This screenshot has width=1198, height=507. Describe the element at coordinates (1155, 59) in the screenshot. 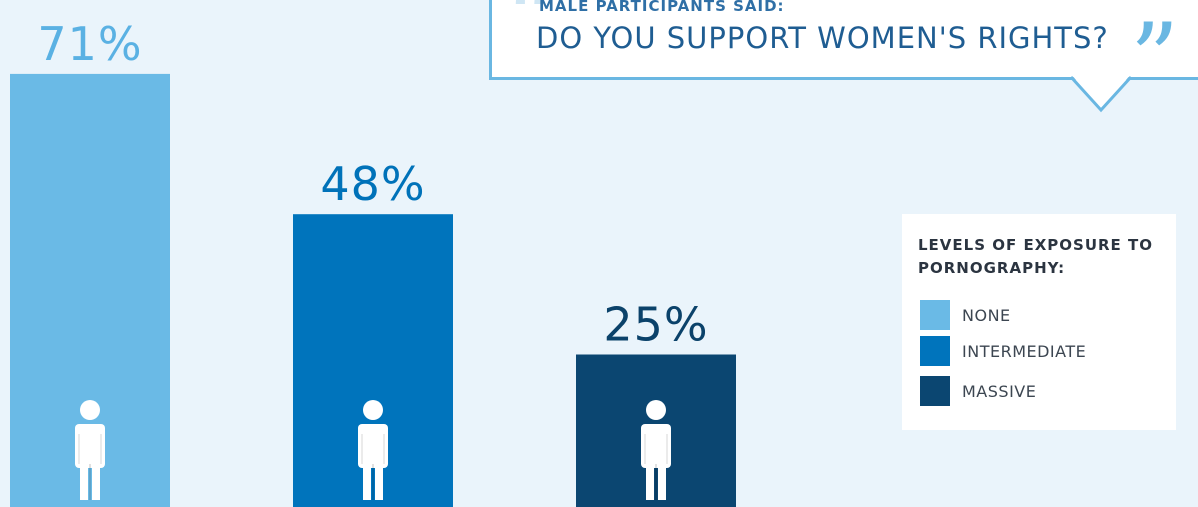

I see `close-quote-icon: ”` at that location.